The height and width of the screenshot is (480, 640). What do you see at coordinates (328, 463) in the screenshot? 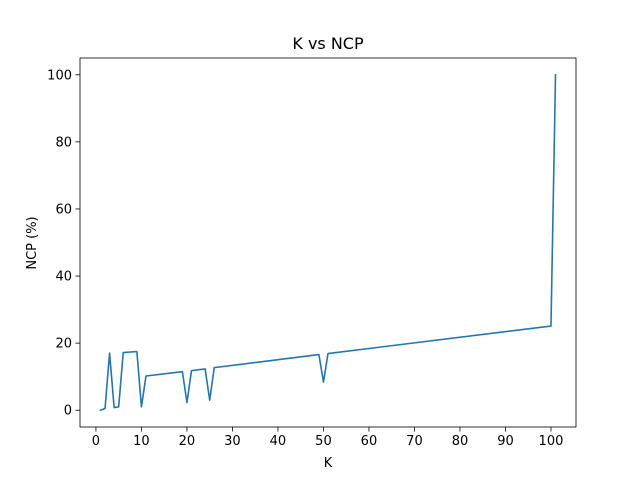
I see `x-axis-label: K` at bounding box center [328, 463].